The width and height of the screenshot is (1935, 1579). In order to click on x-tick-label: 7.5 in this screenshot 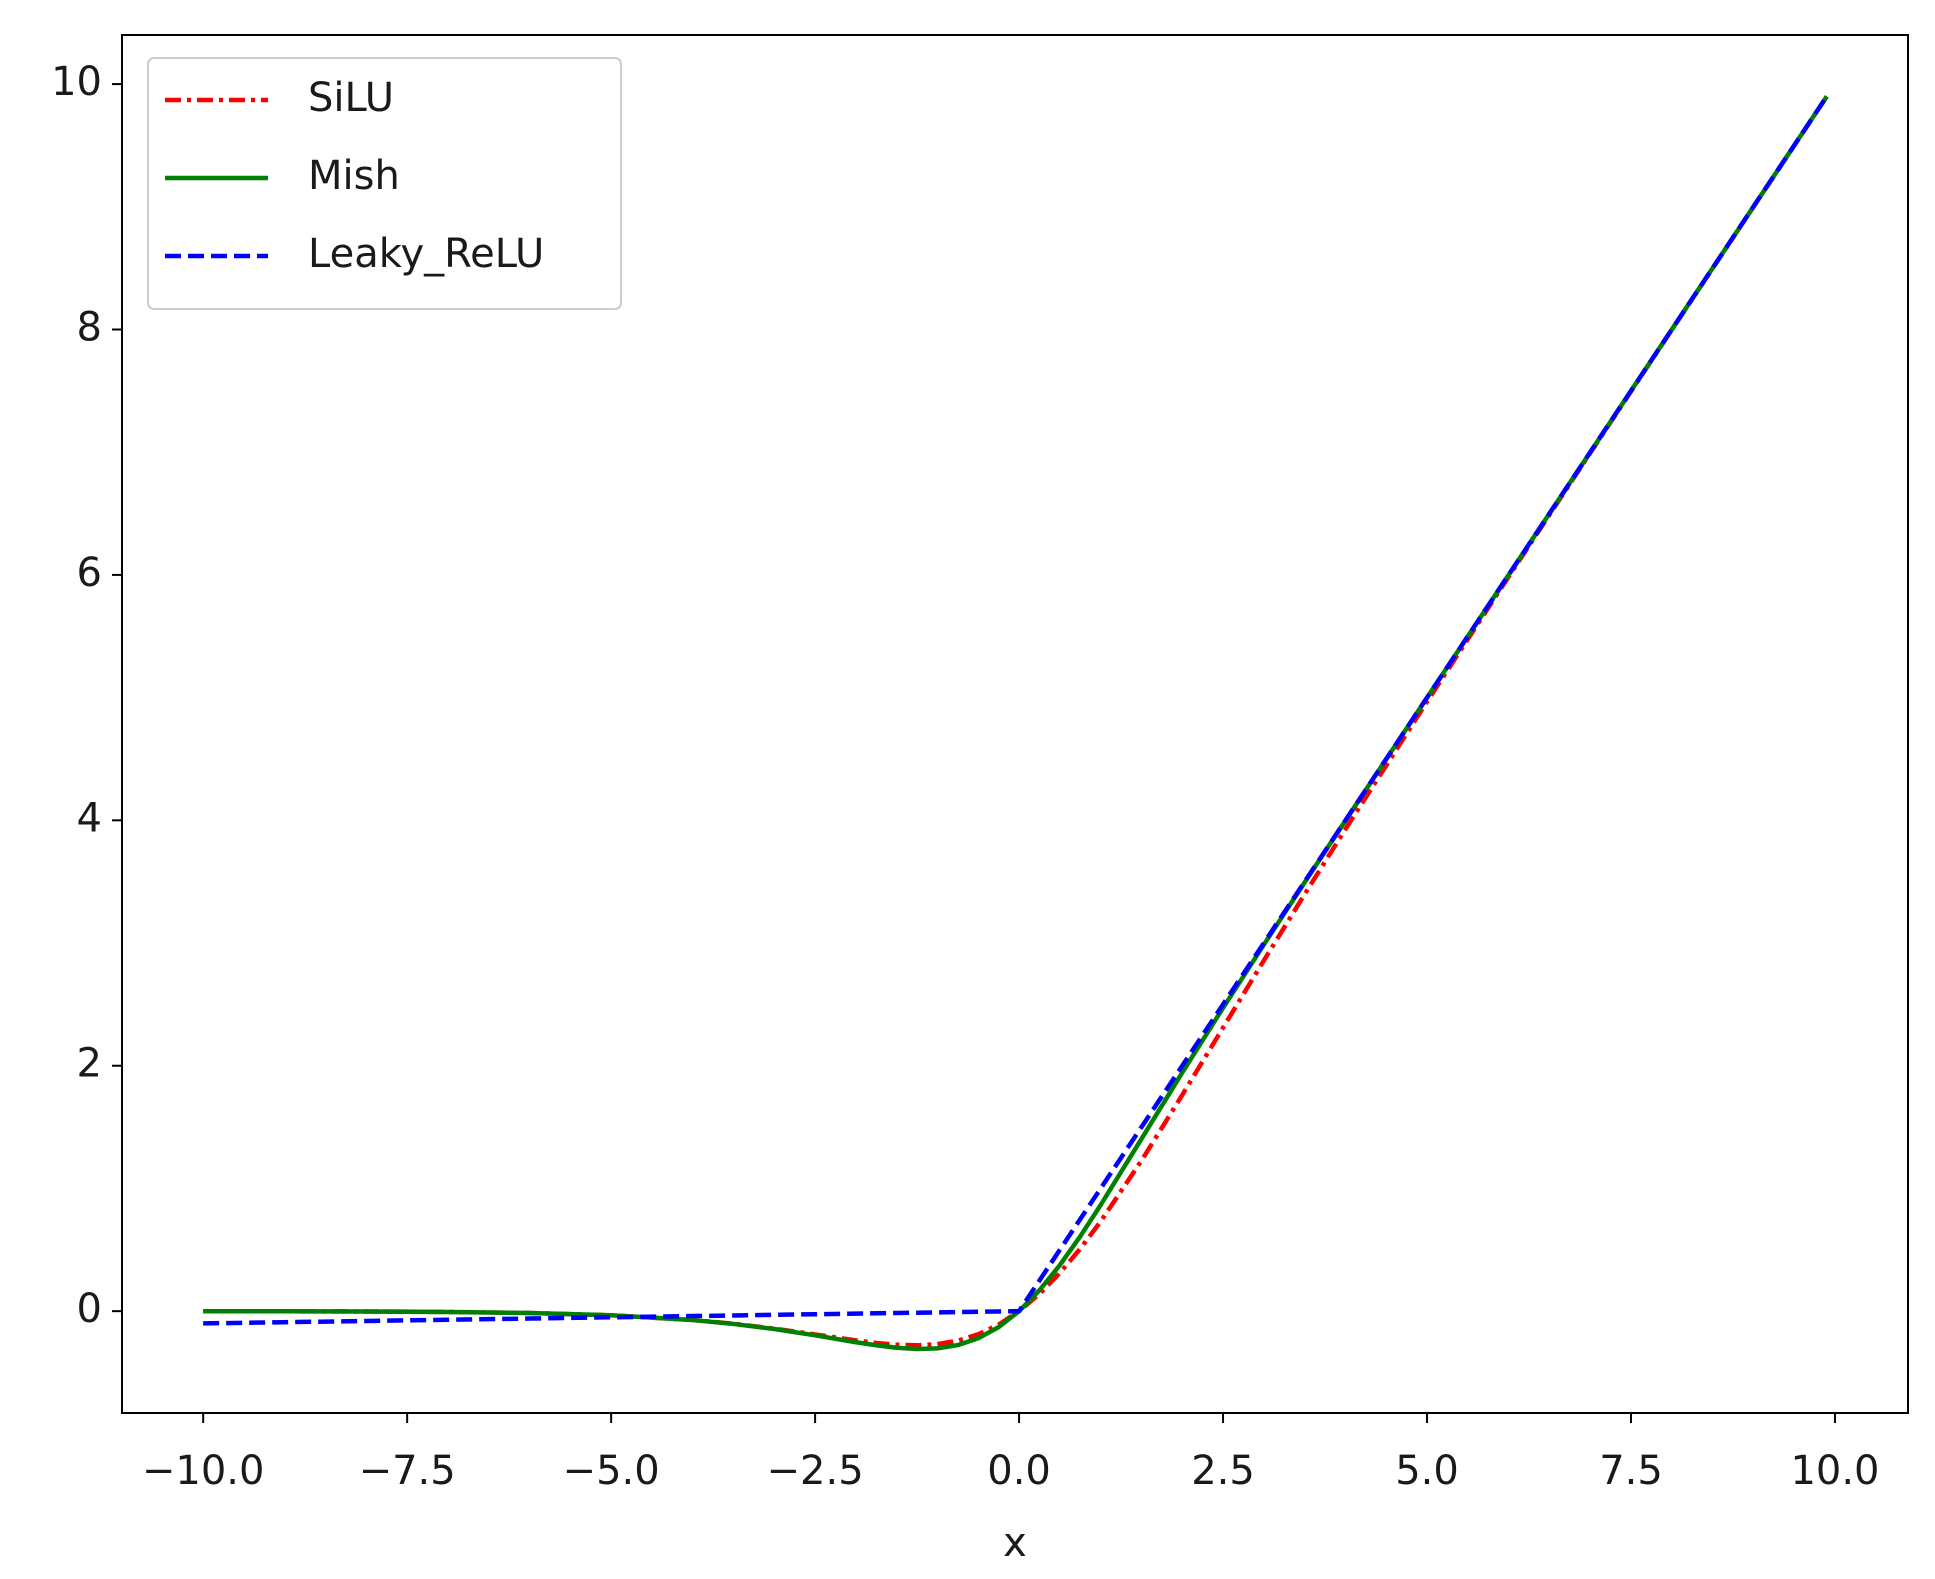, I will do `click(1631, 1471)`.